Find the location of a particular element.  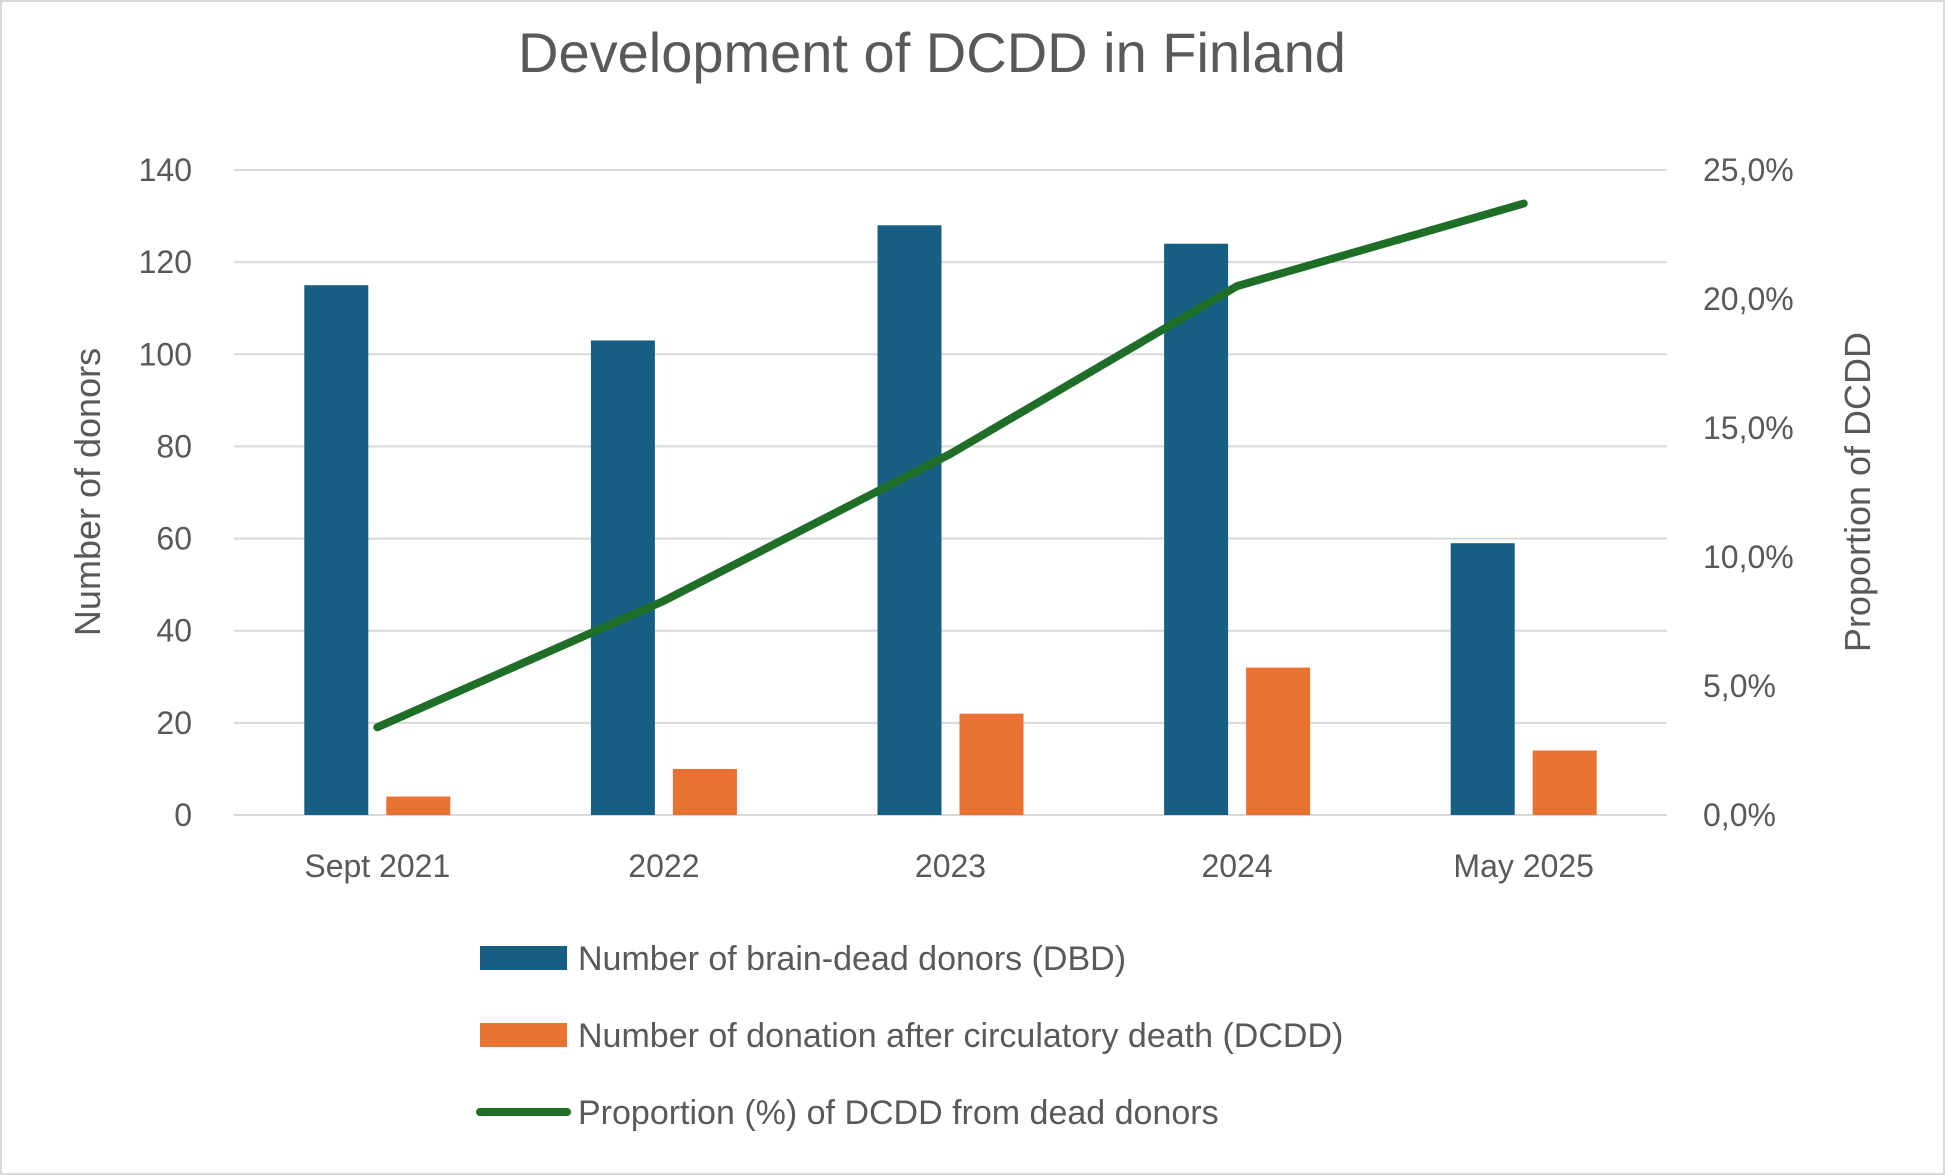

y-tick-label: 0 is located at coordinates (183, 815).